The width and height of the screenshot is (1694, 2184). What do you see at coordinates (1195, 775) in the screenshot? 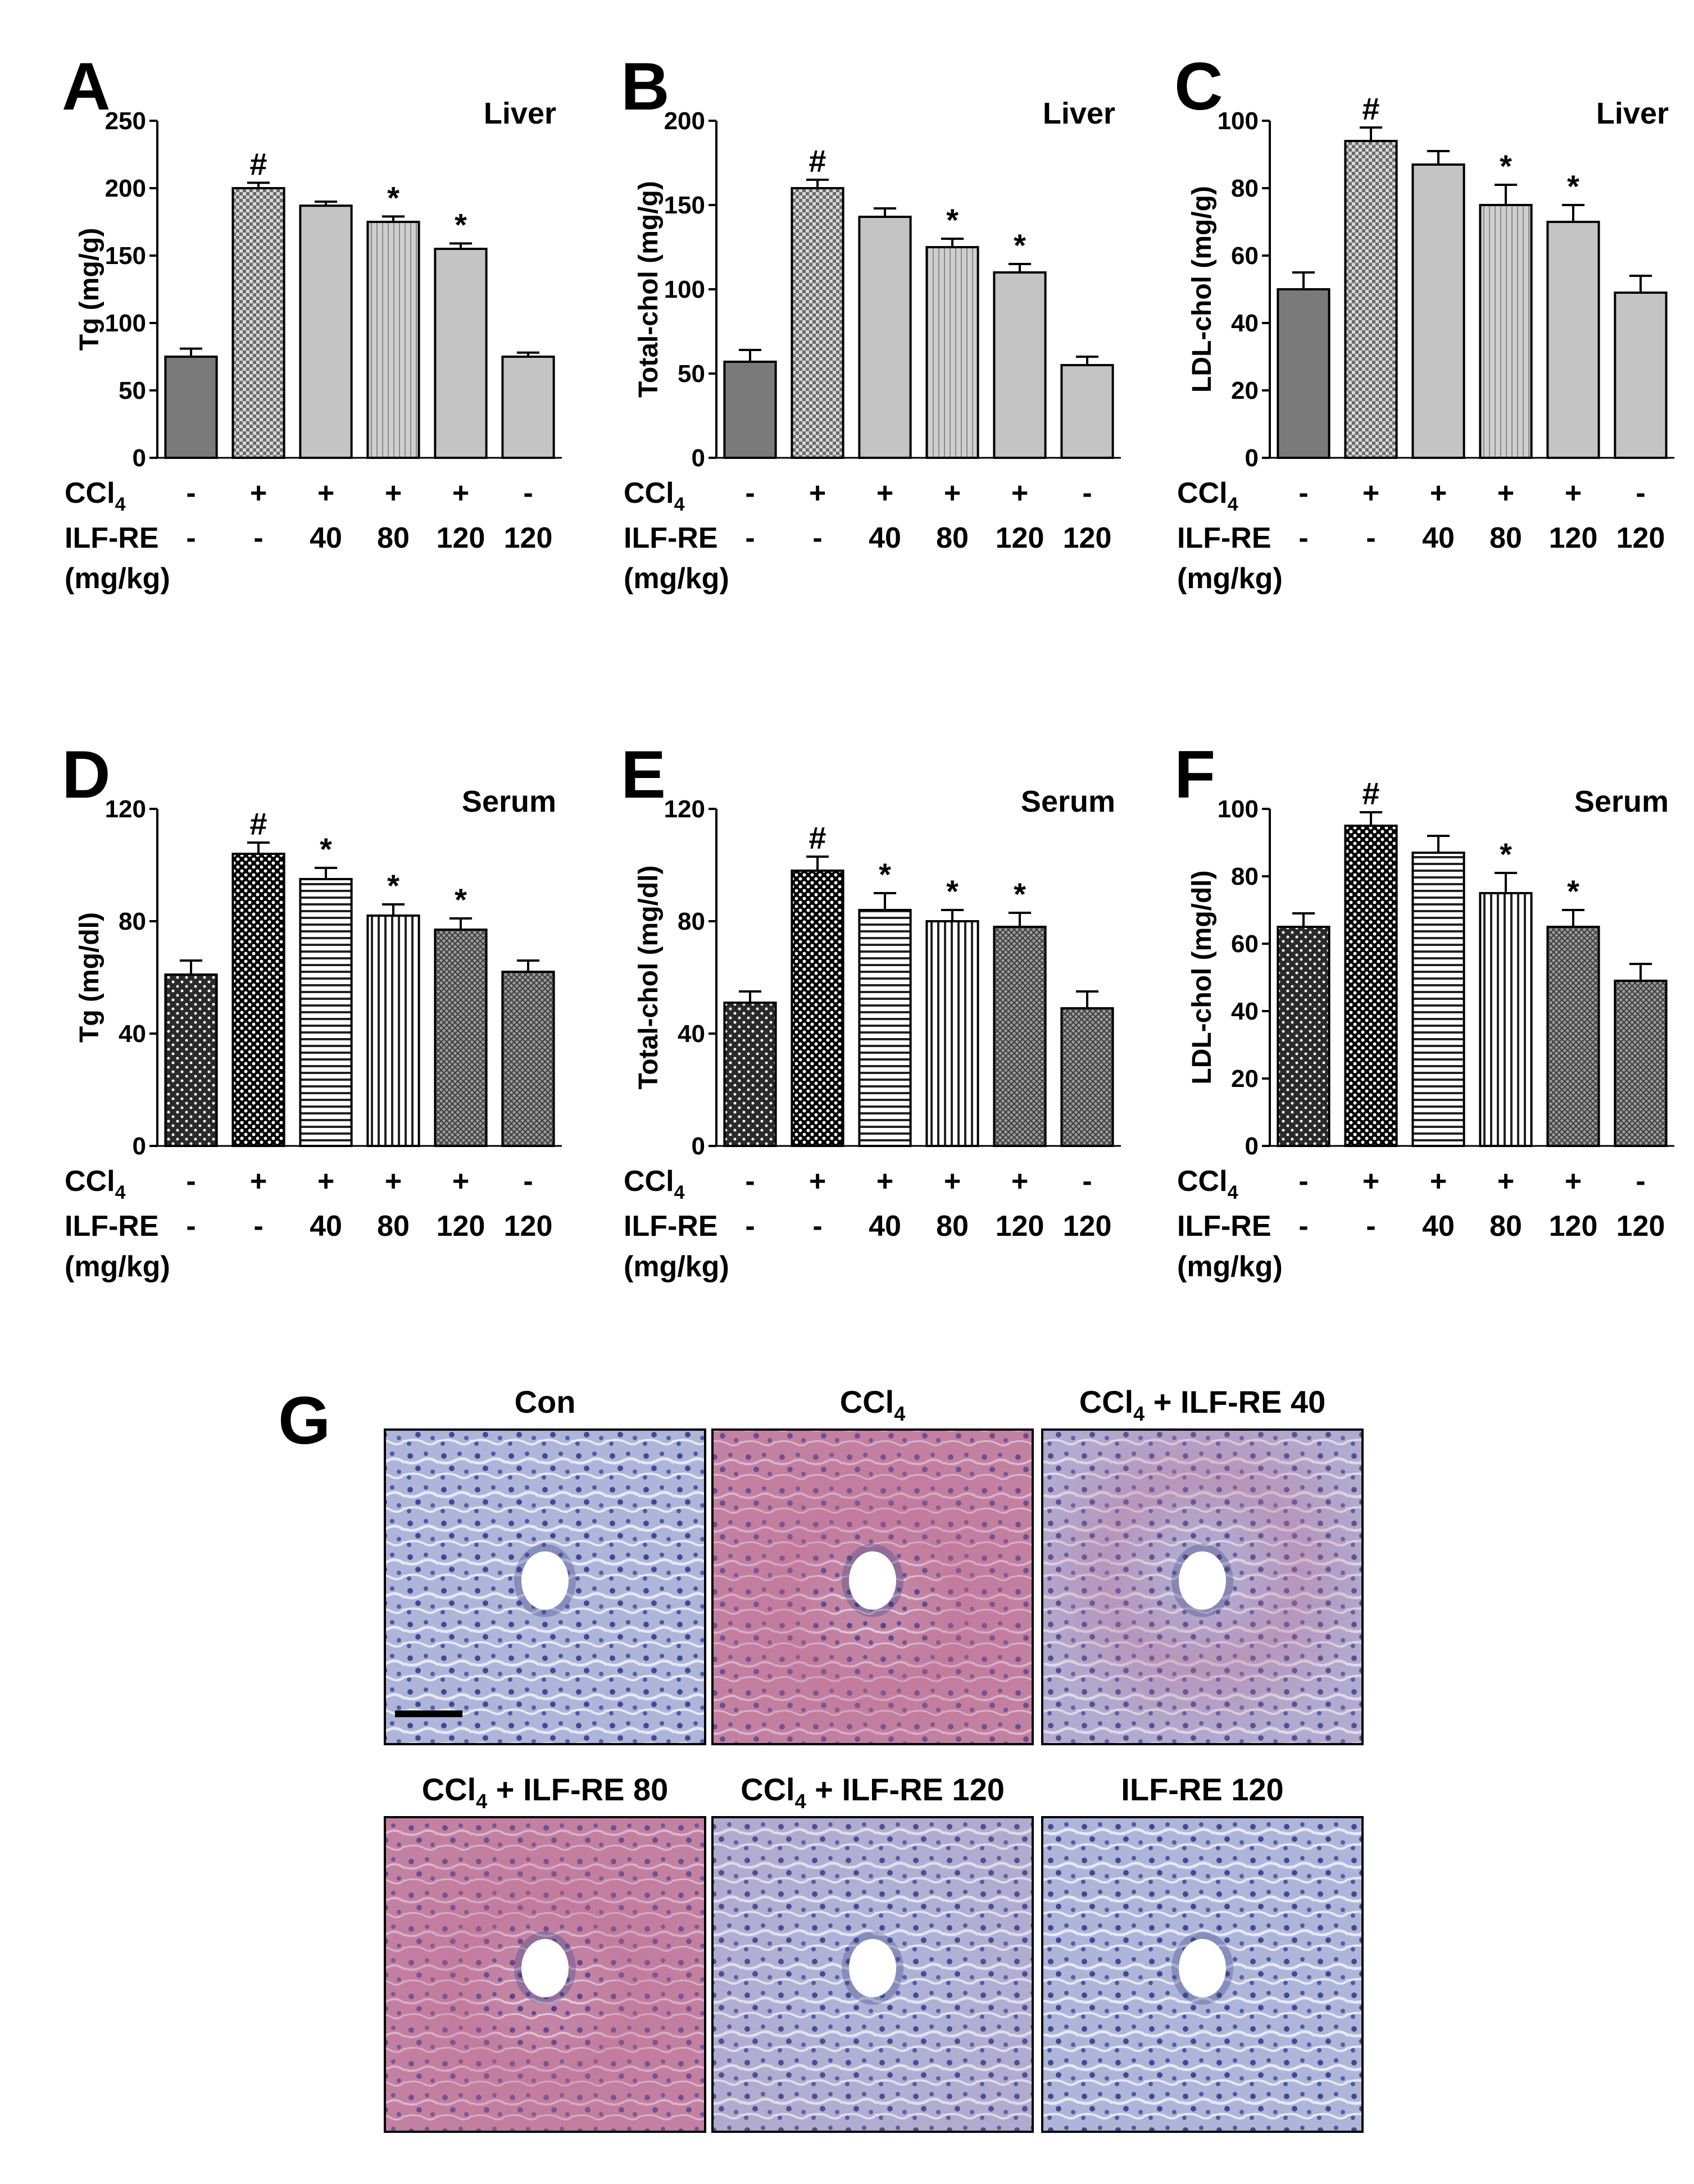
I see `panel-letter: F` at bounding box center [1195, 775].